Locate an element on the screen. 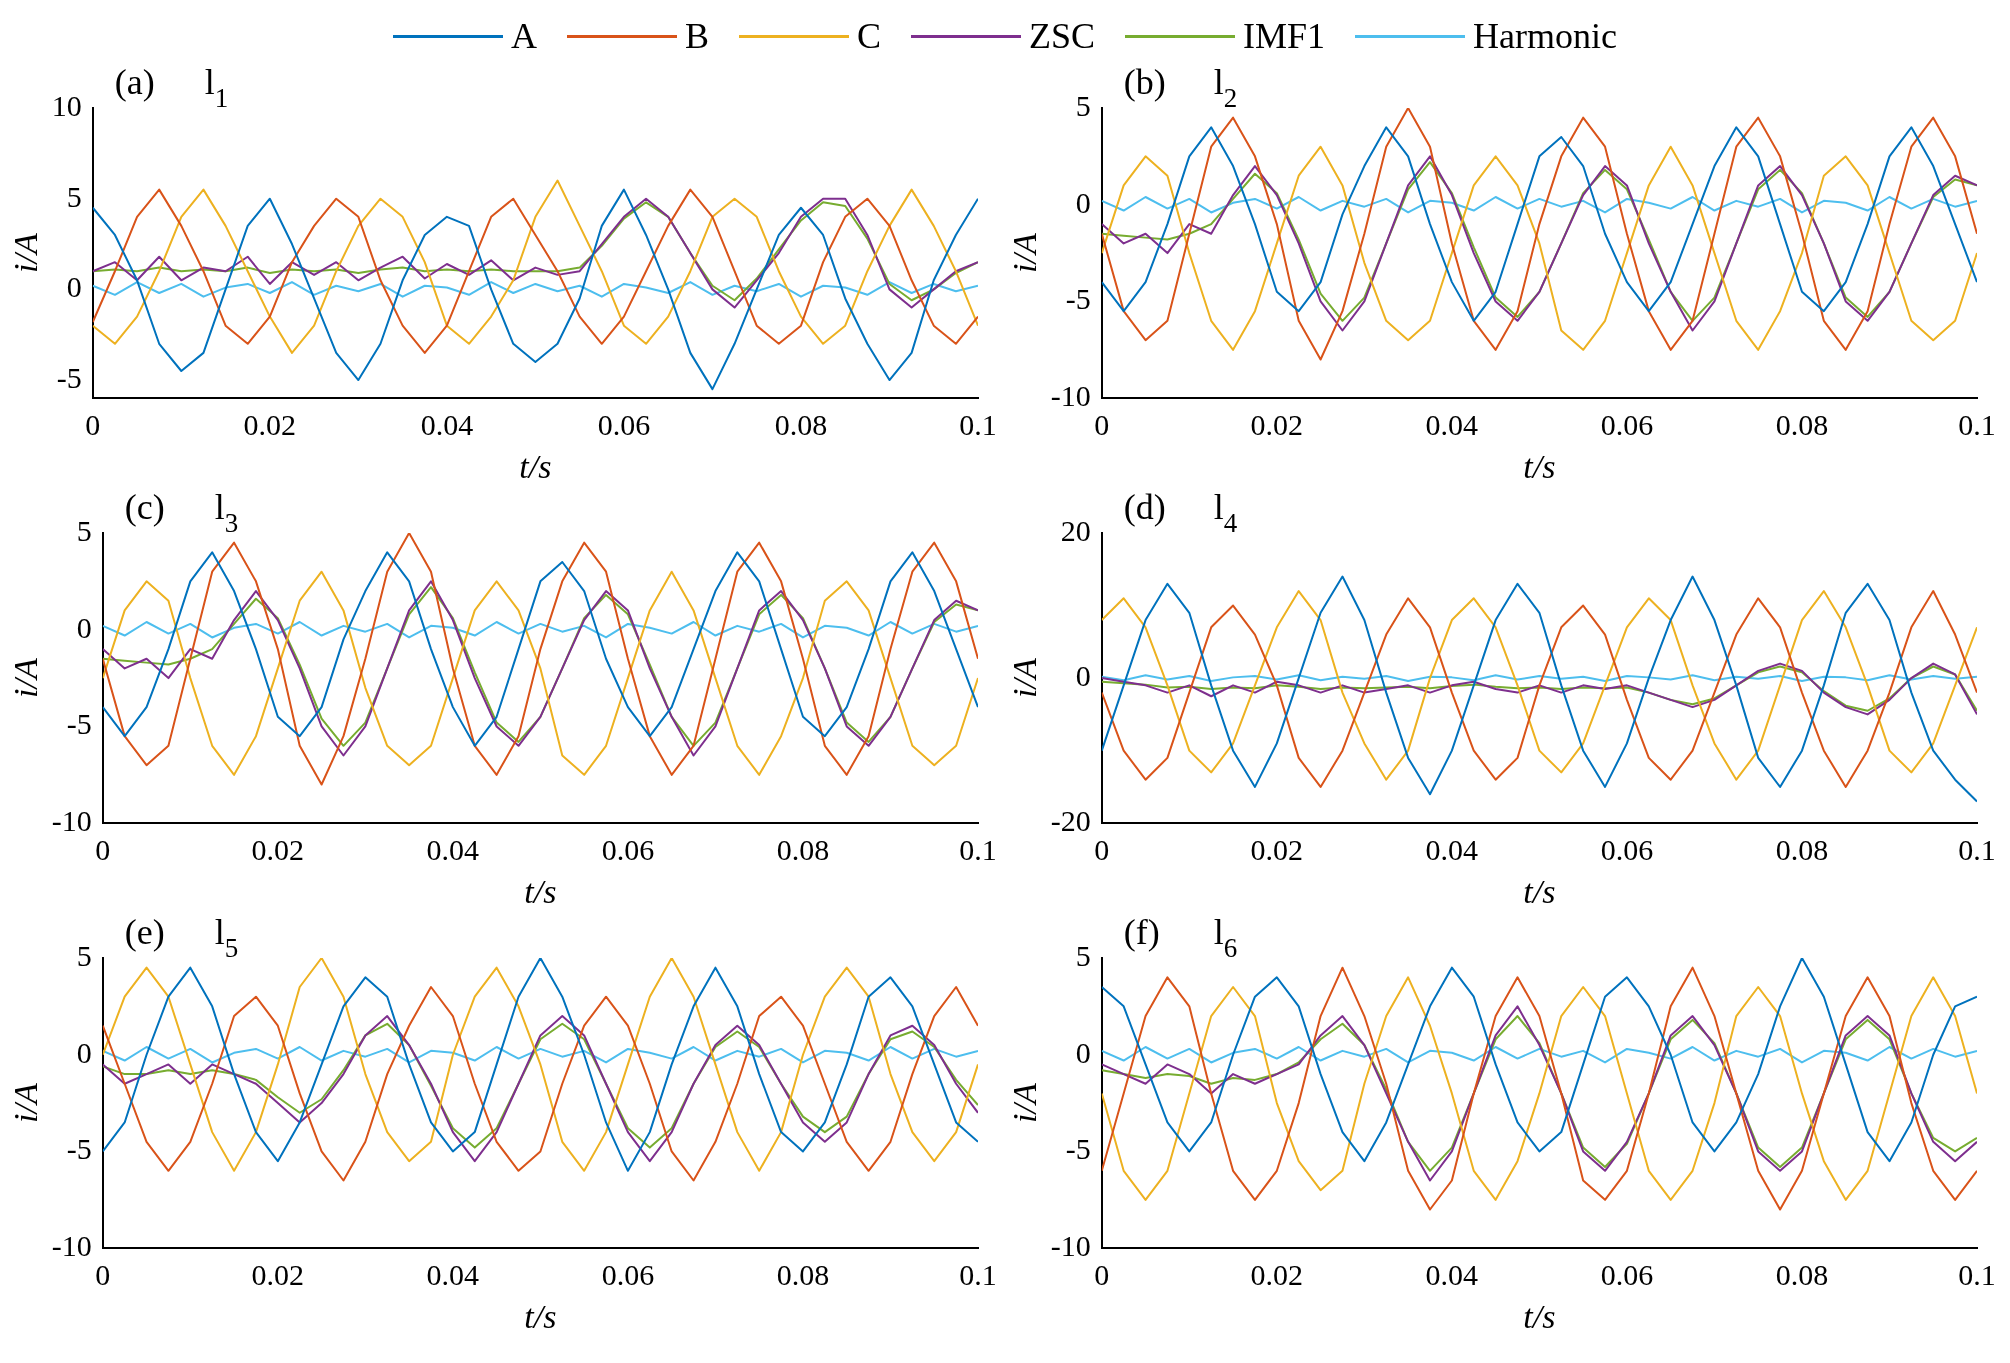  text: (e) is located at coordinates (144, 932).